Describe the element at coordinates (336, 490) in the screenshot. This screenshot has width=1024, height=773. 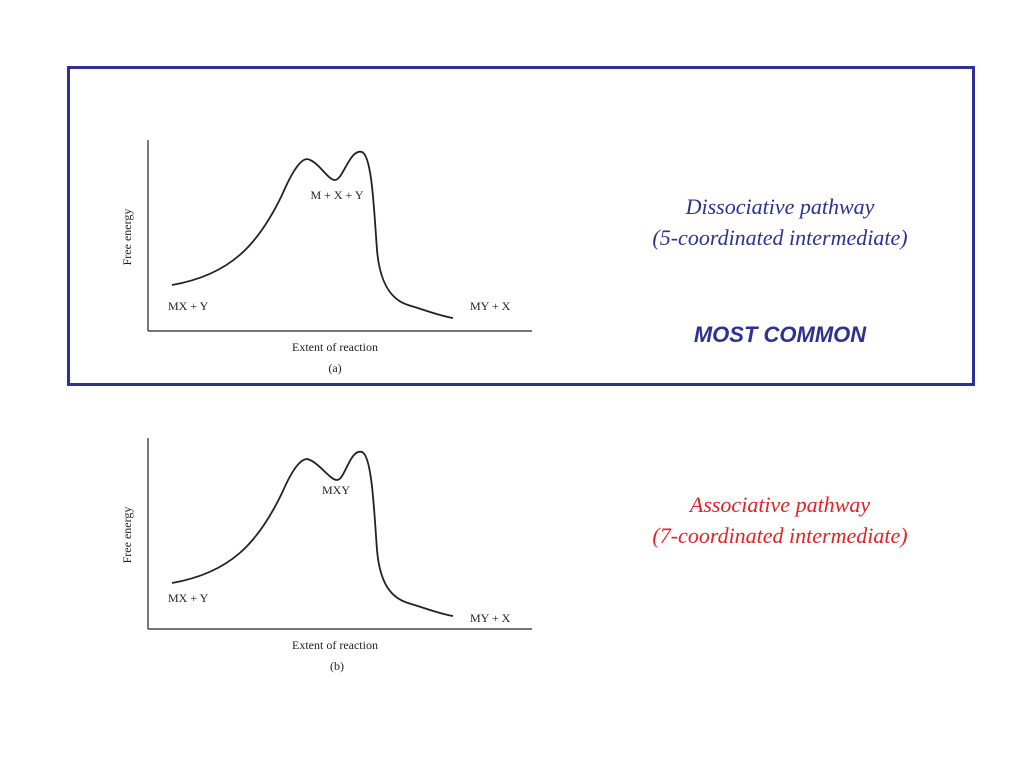
I see `intermediate-label: MXY` at that location.